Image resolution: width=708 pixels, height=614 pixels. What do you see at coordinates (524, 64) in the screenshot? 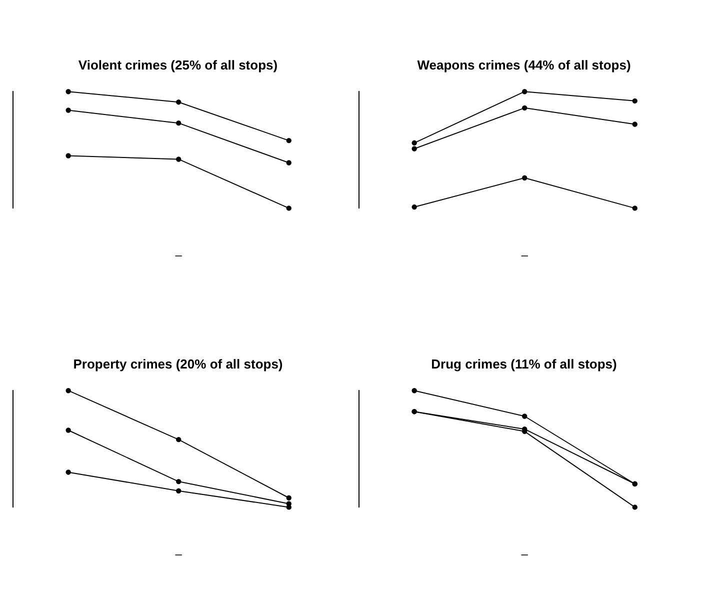
I see `chart-title: Weapons crimes (44% of all stops)` at bounding box center [524, 64].